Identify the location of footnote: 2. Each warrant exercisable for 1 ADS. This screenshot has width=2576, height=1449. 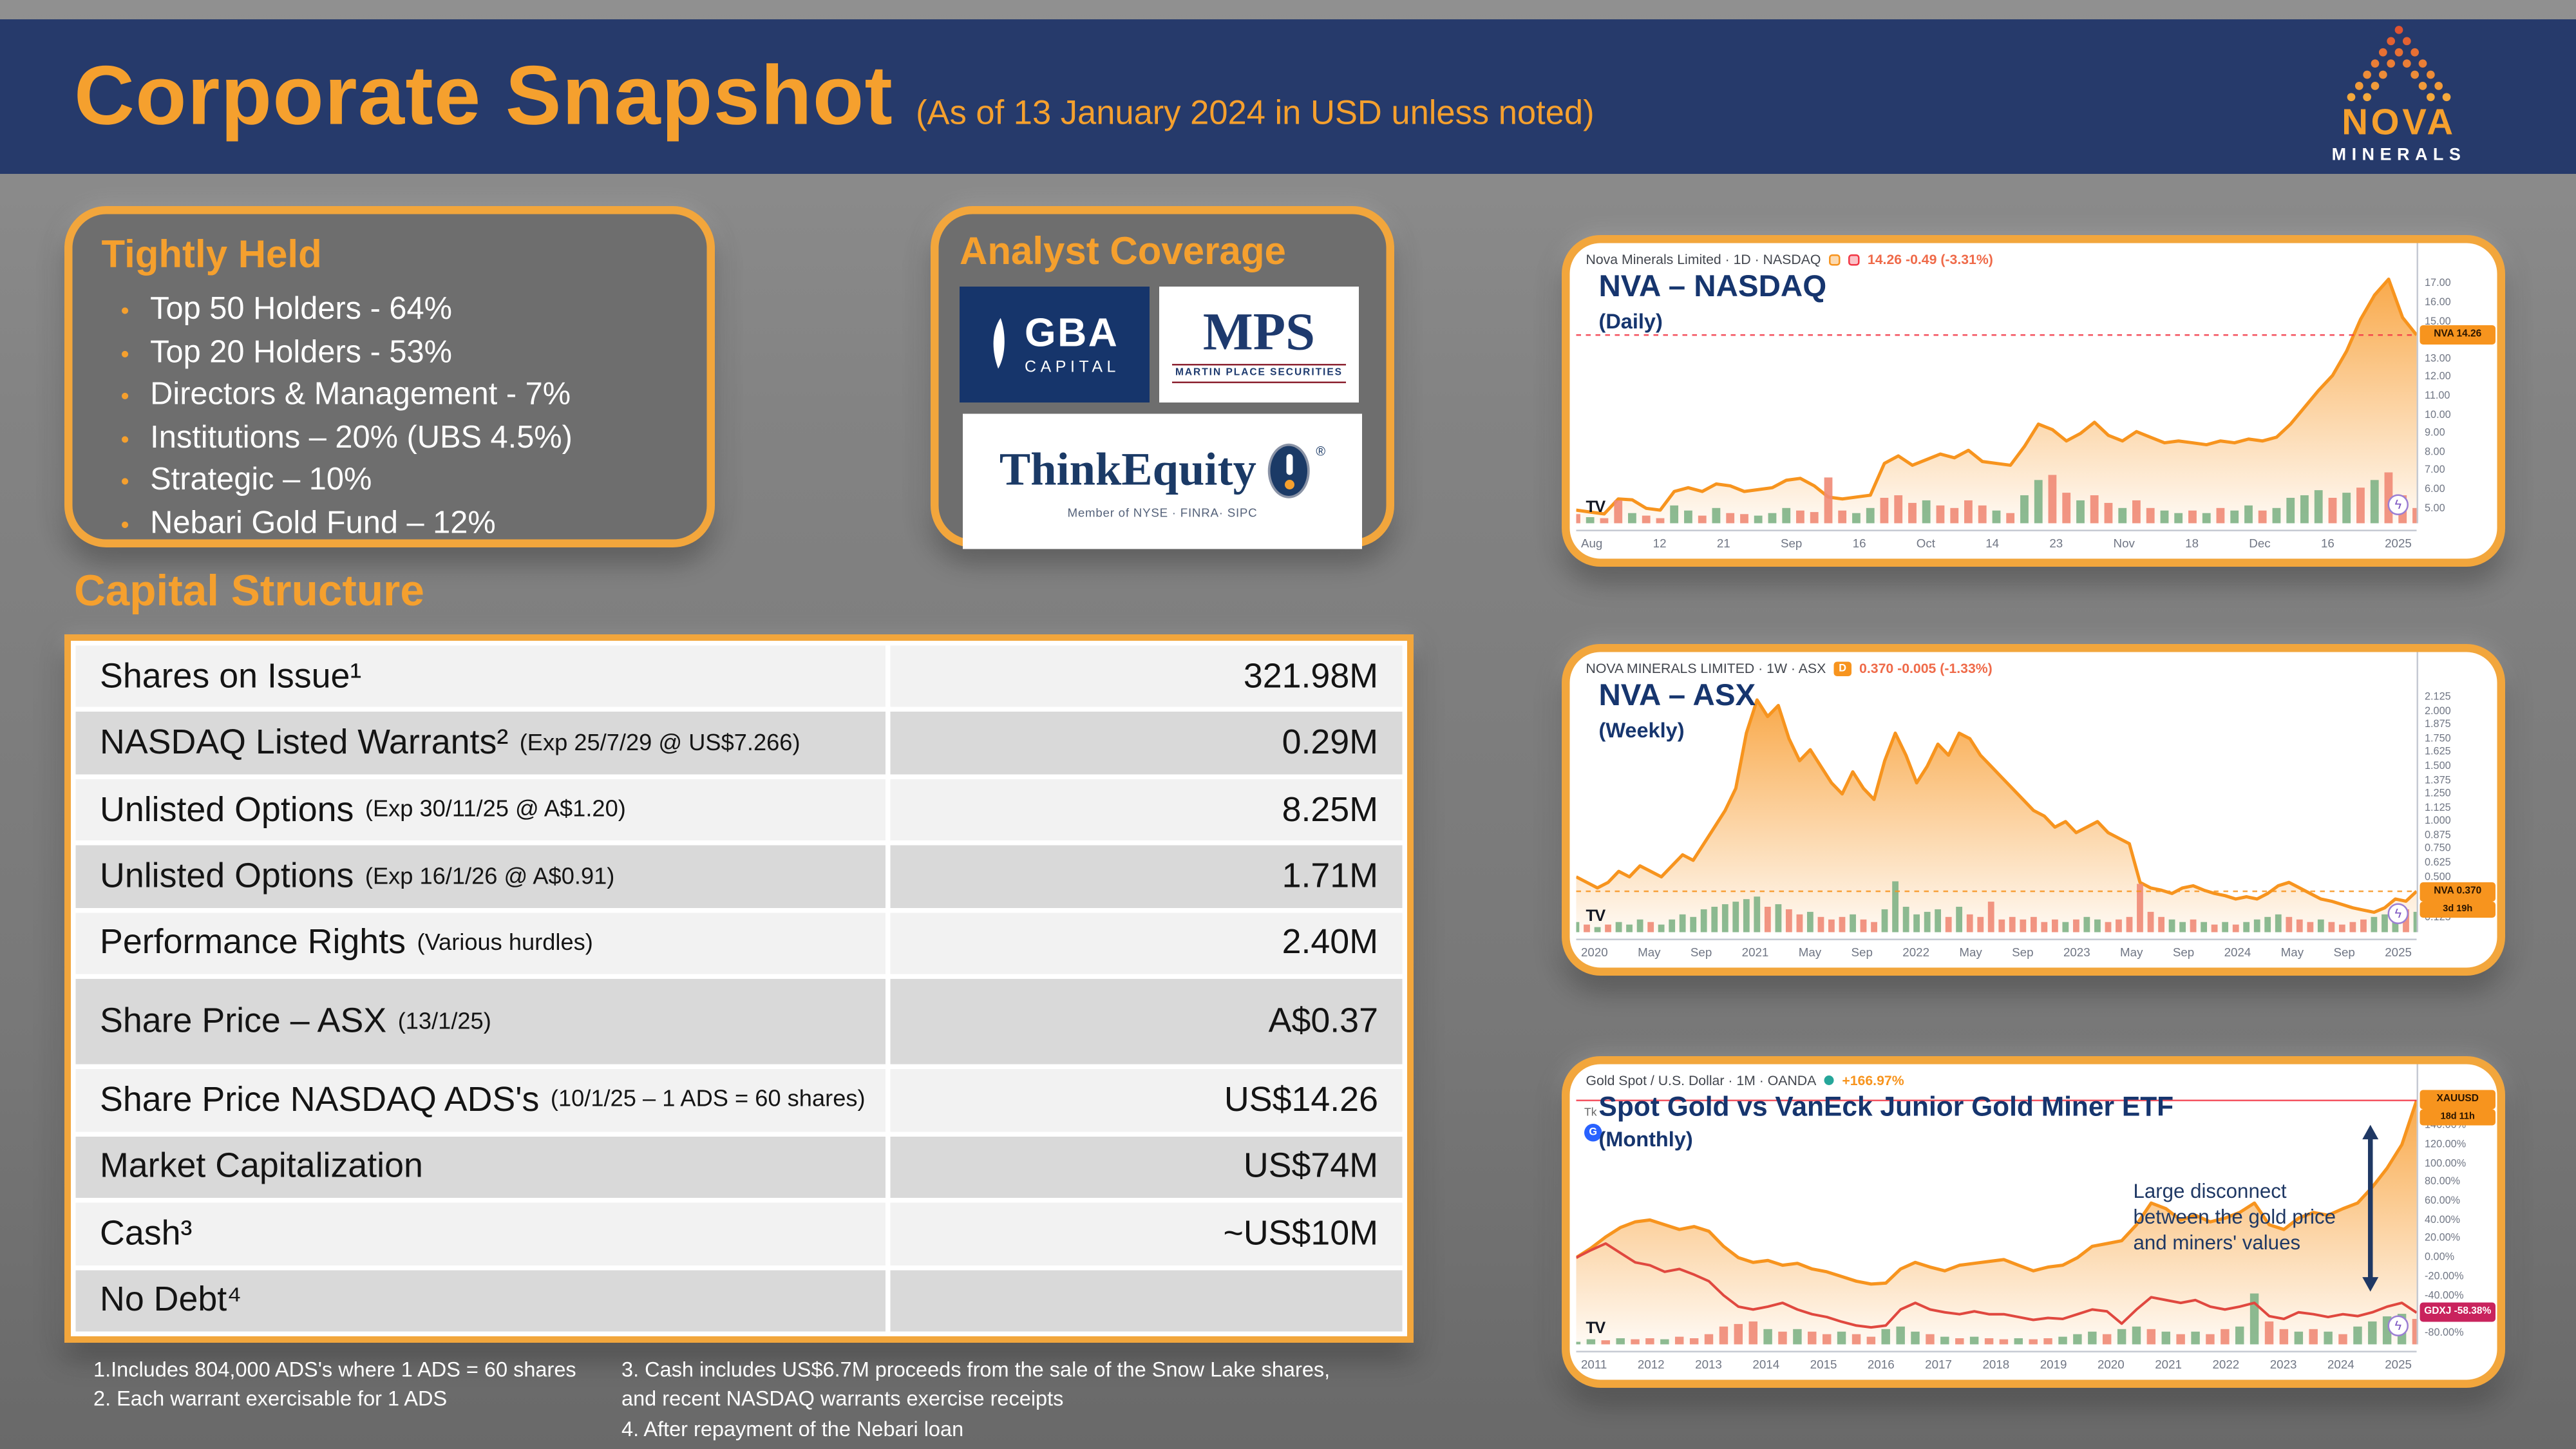
(270, 1399).